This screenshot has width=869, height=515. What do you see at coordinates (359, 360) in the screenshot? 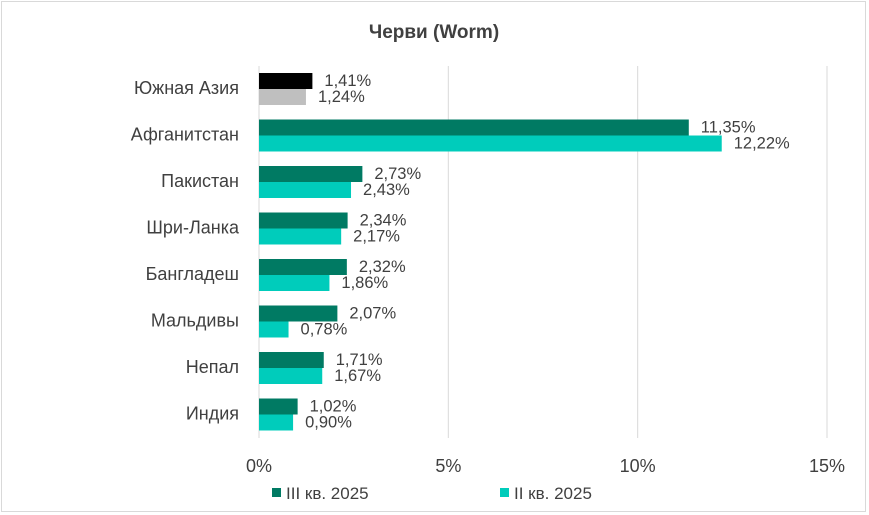
I see `data-label: 1,71%` at bounding box center [359, 360].